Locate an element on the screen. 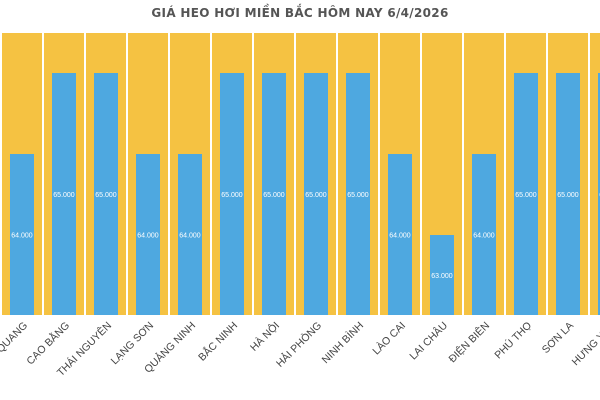  tick-label: ĐIỆN BIÊN is located at coordinates (469, 342).